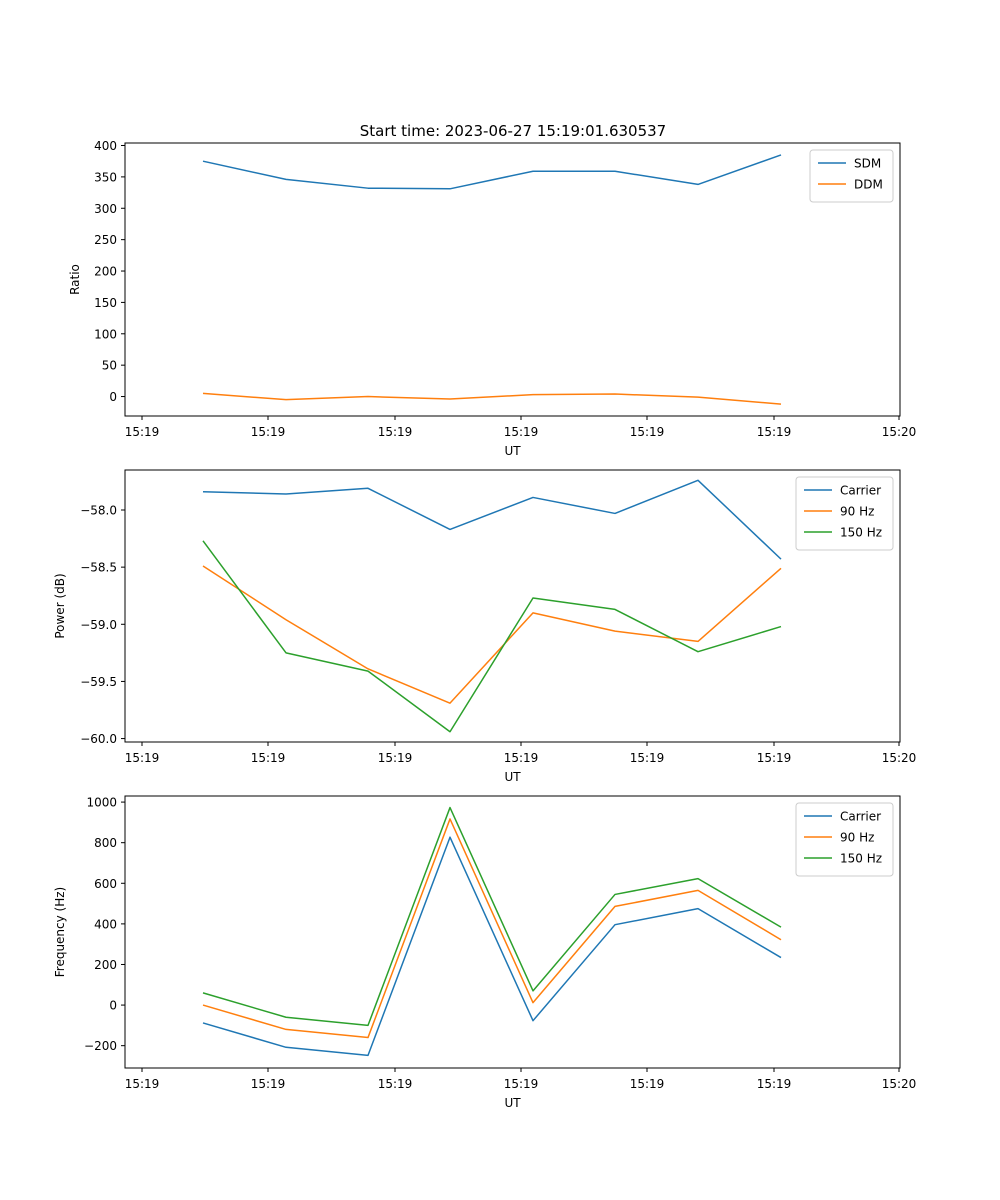  What do you see at coordinates (492, 398) in the screenshot?
I see `series-line-ddm` at bounding box center [492, 398].